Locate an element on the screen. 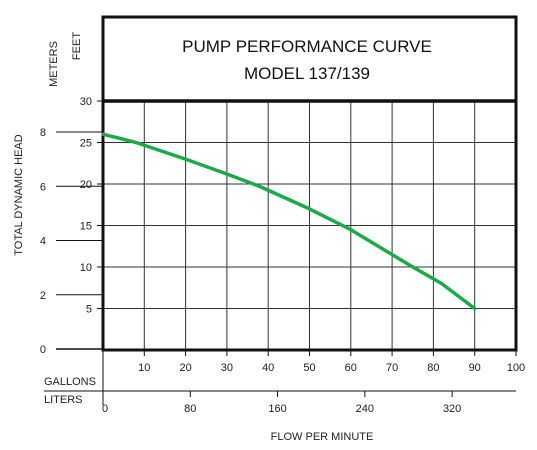  gallons-tick-label: 70 is located at coordinates (392, 368).